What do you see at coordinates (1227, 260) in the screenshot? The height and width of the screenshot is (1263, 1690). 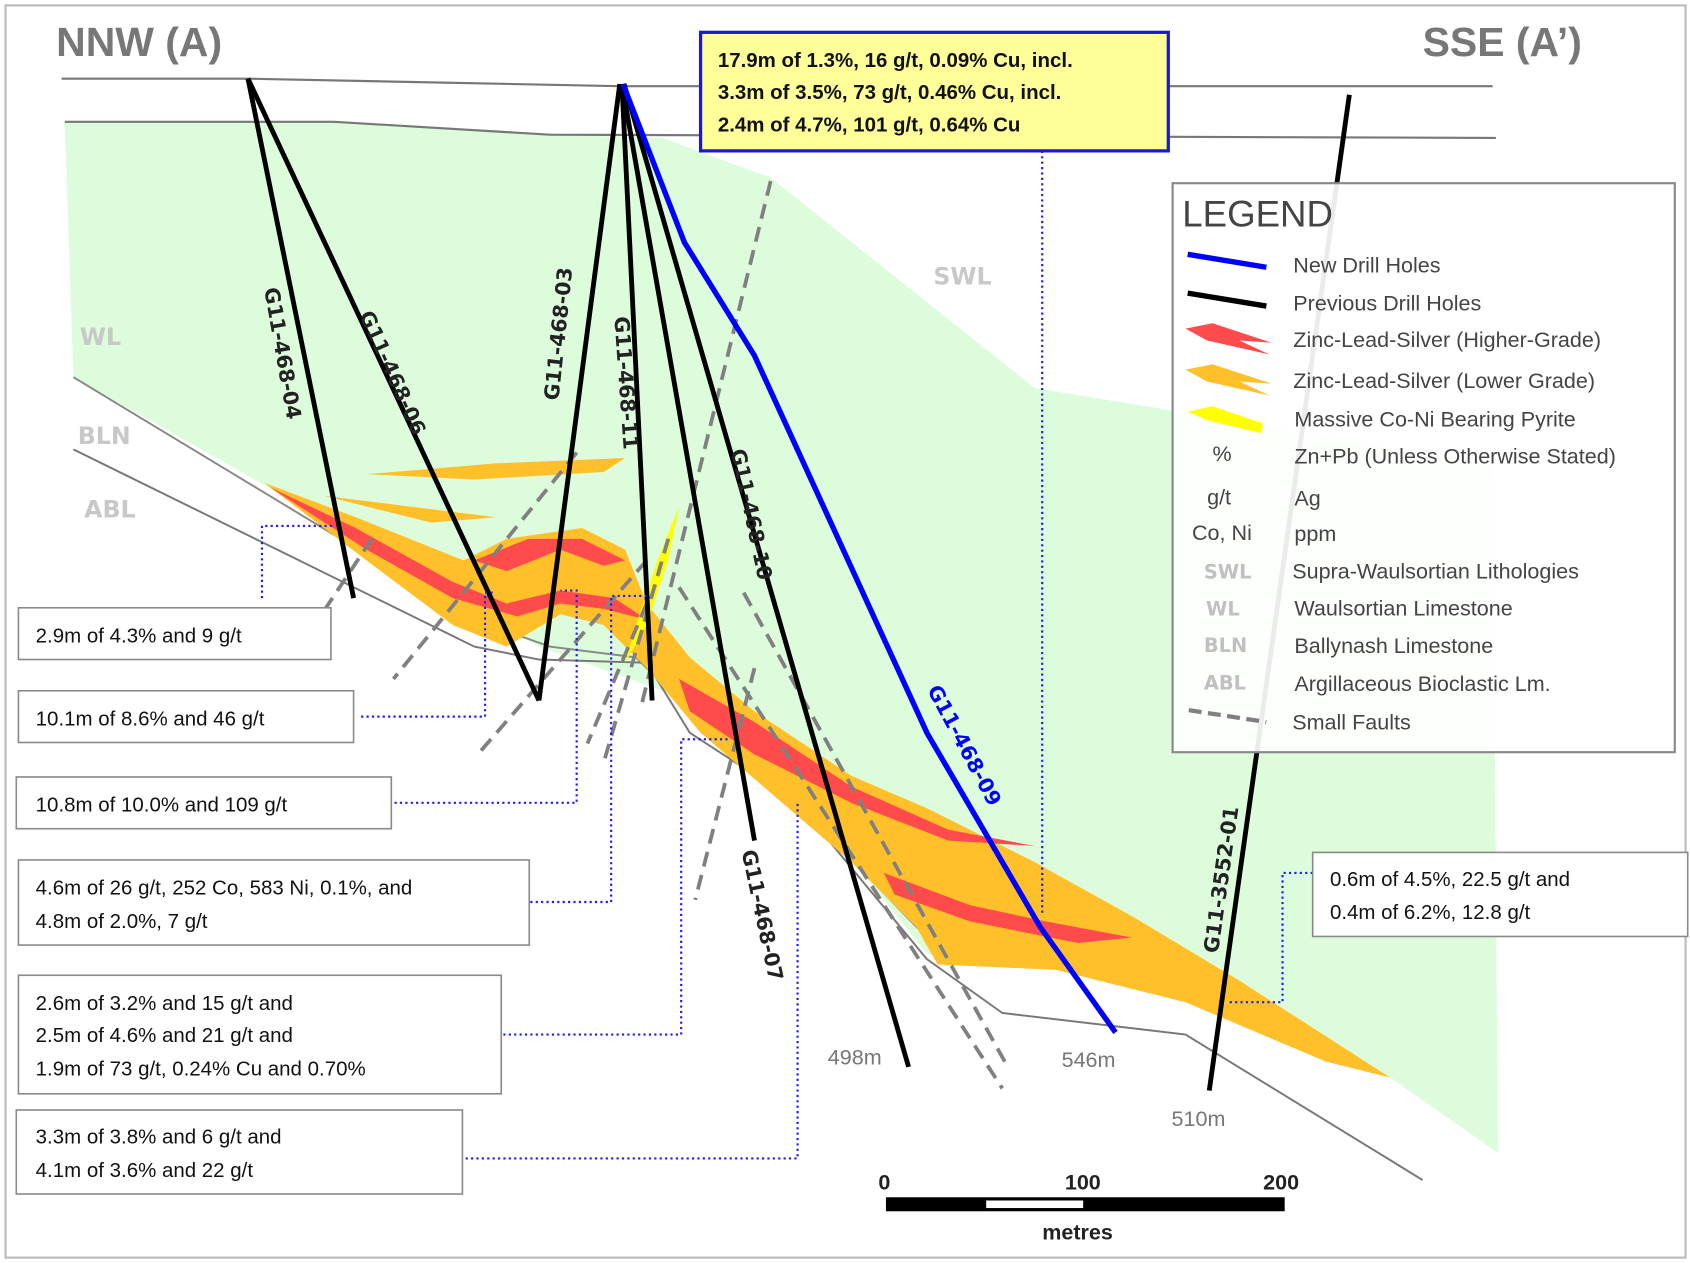 I see `legend-new-hole-swatch` at bounding box center [1227, 260].